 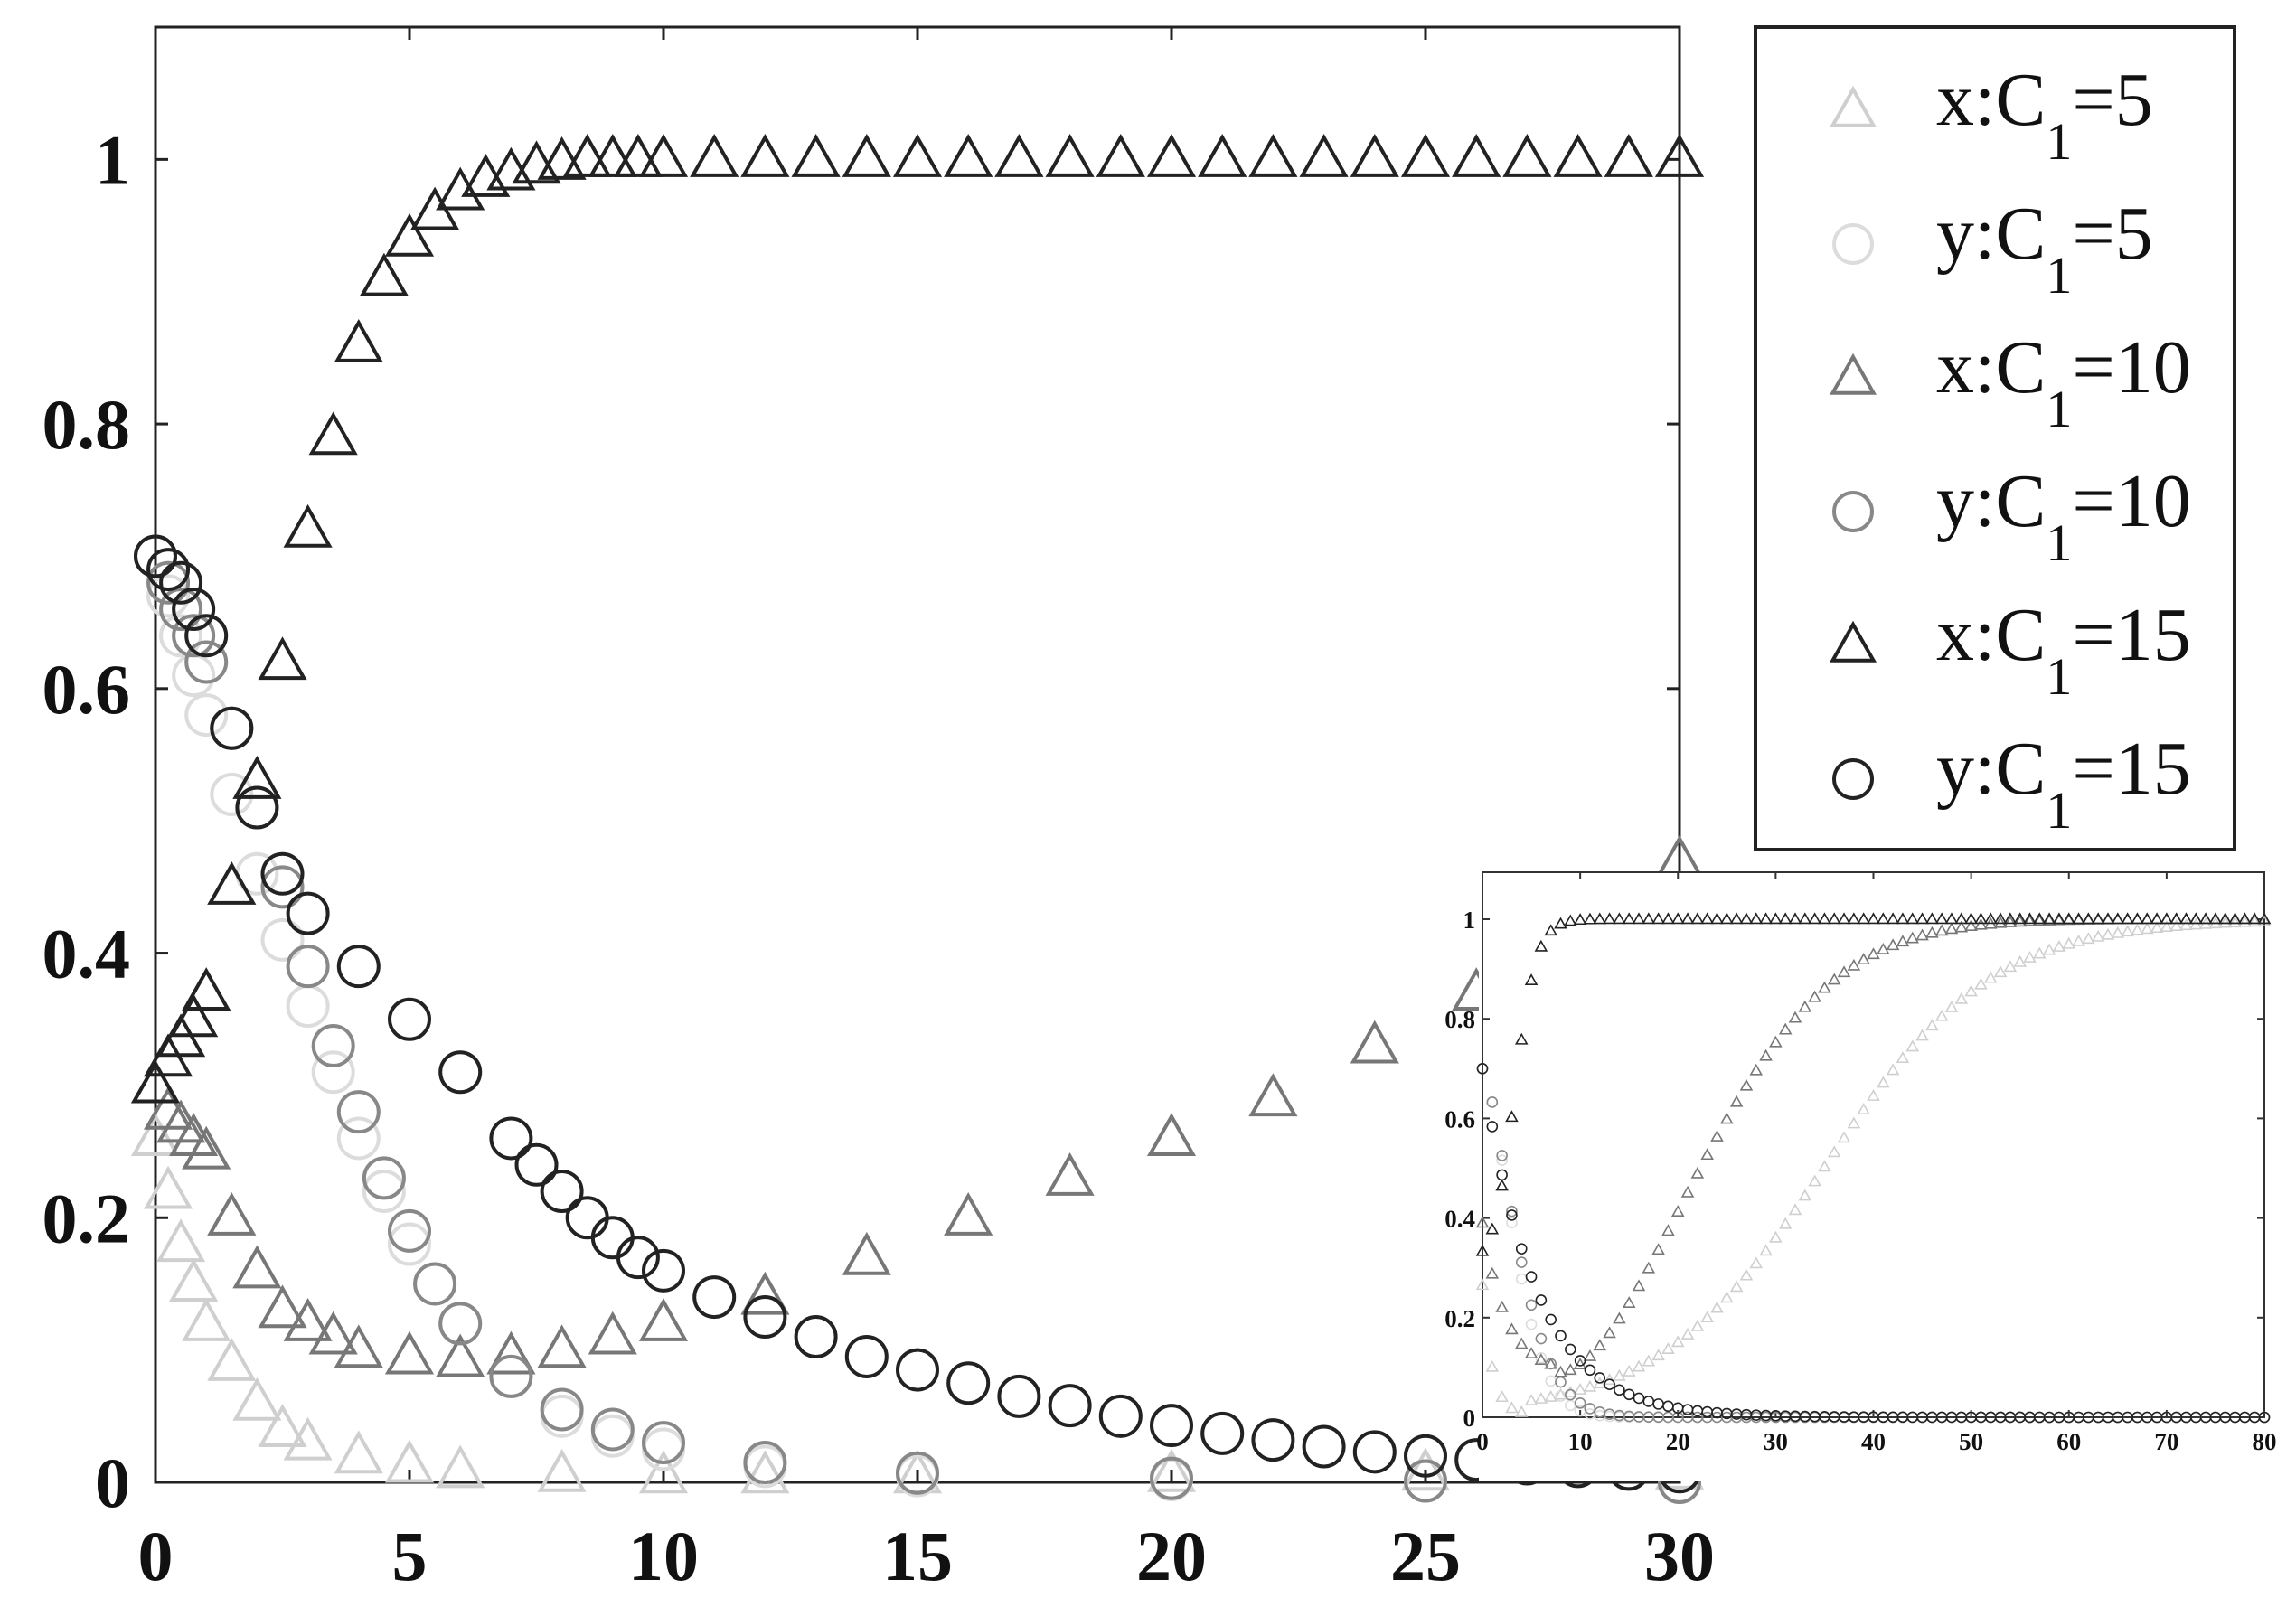 I want to click on x-tick-label: 15, so click(x=917, y=1556).